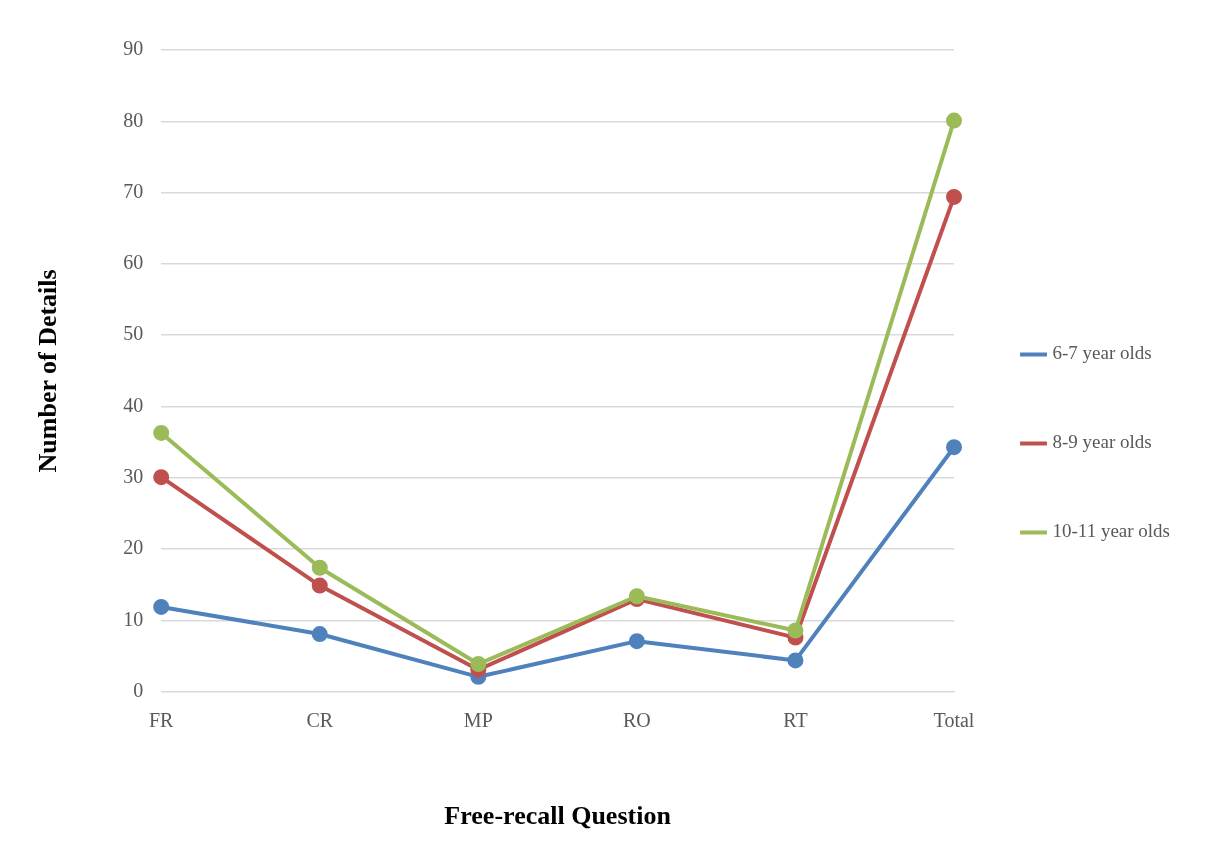  I want to click on legend-label: 8-9 year olds, so click(1102, 442).